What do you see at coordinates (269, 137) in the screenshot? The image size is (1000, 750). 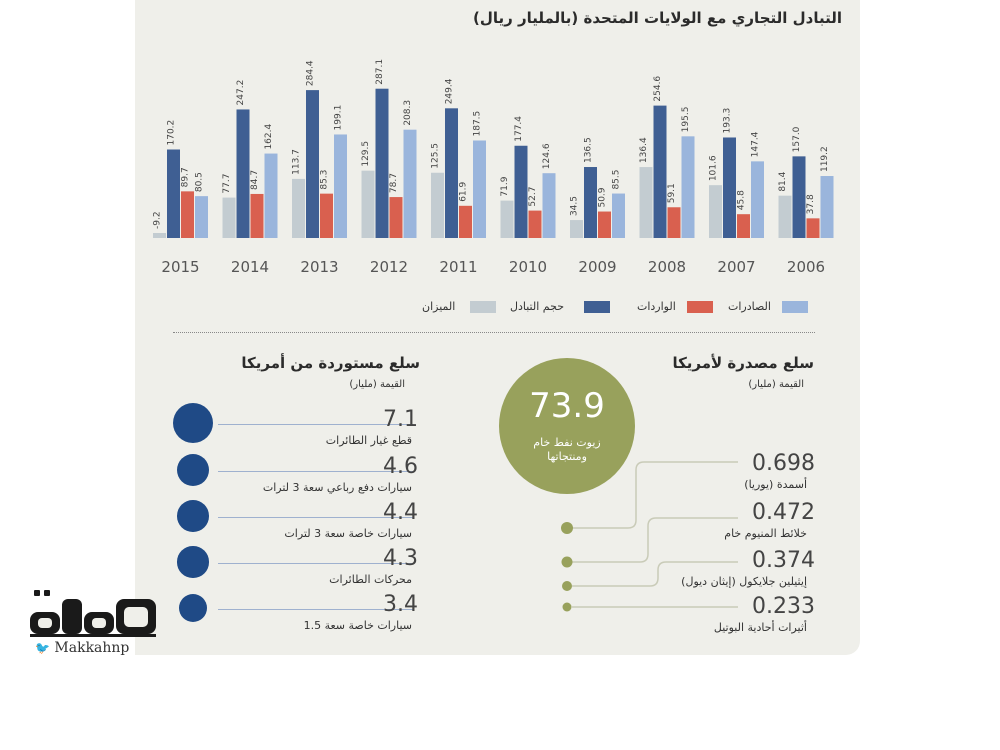 I see `value-label-exports-2014: 162.4` at bounding box center [269, 137].